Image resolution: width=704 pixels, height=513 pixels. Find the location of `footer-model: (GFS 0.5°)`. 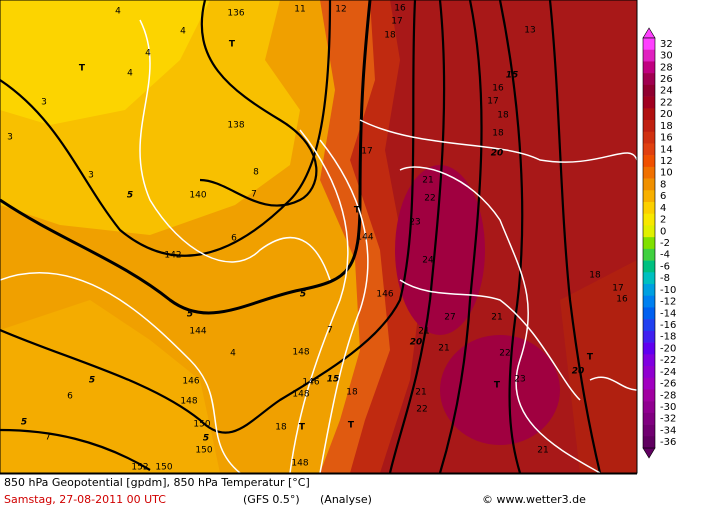

footer-model: (GFS 0.5°) is located at coordinates (271, 499).